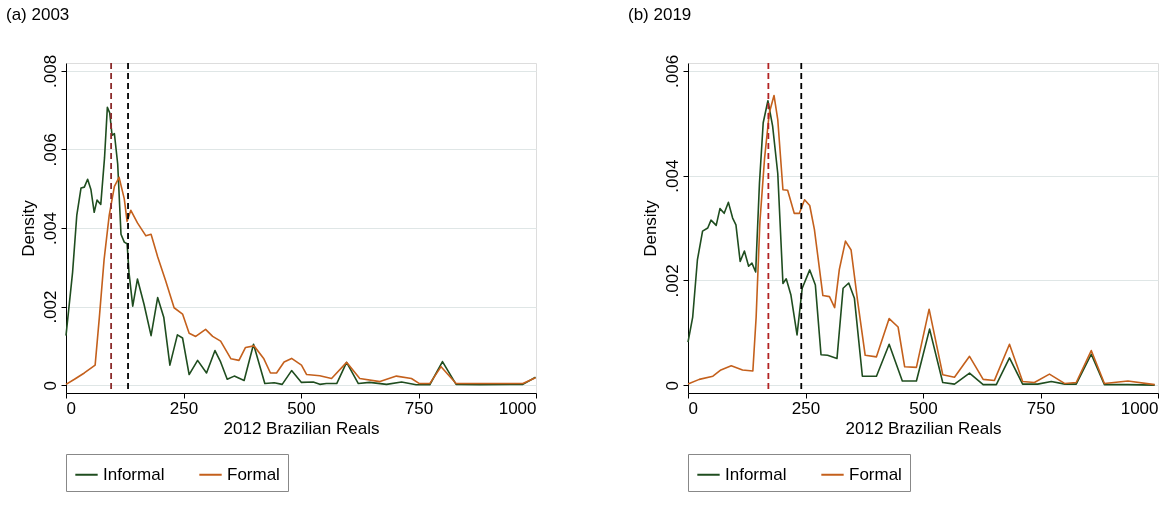 The height and width of the screenshot is (529, 1176). What do you see at coordinates (38, 15) in the screenshot?
I see `chart-title: (a) 2003` at bounding box center [38, 15].